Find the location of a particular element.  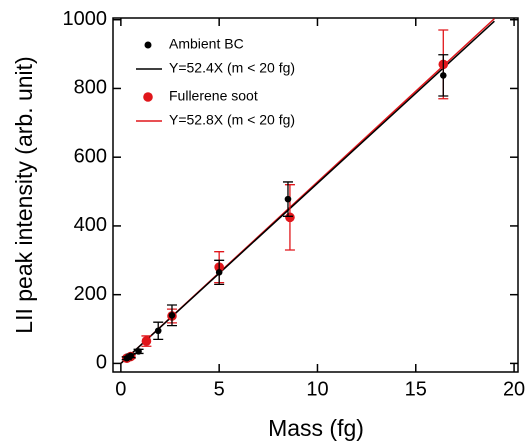

x-tick-label: 15 is located at coordinates (416, 389).